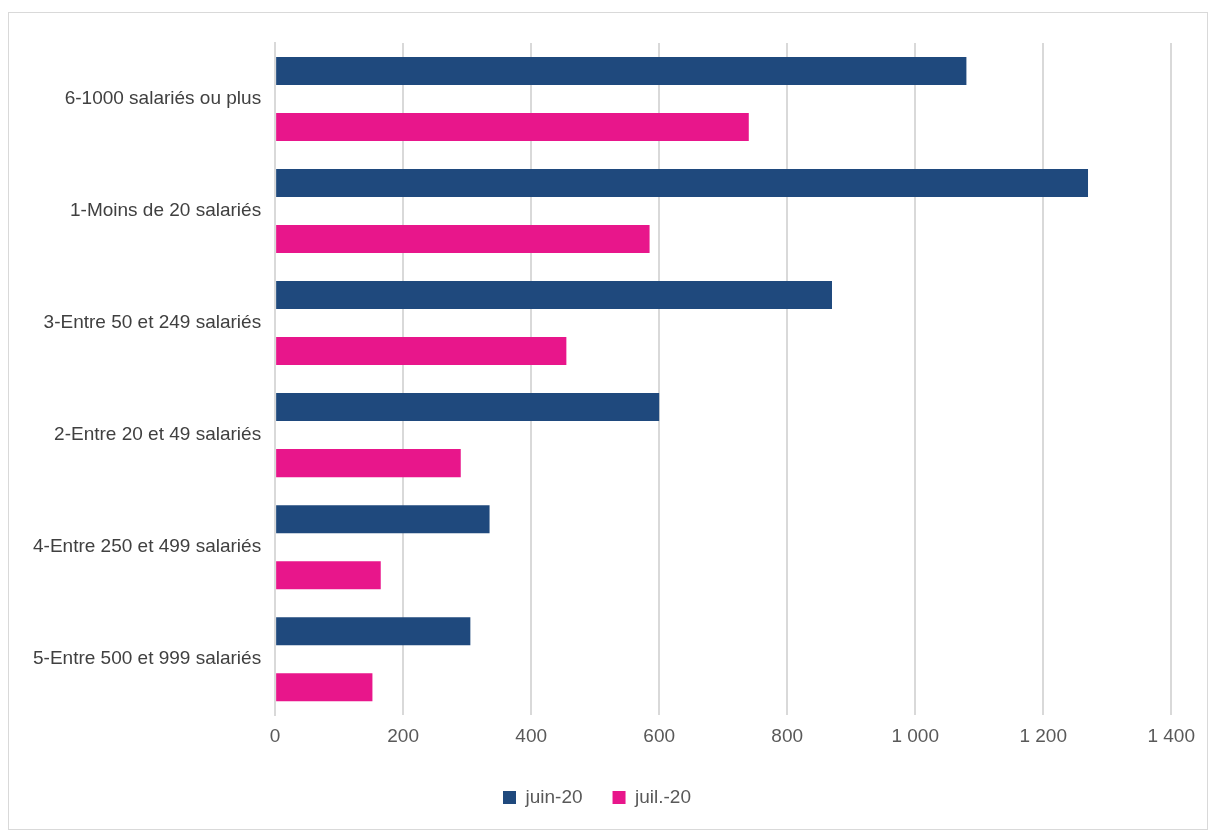 The height and width of the screenshot is (833, 1210). Describe the element at coordinates (531, 735) in the screenshot. I see `x-tick-label: 400` at that location.